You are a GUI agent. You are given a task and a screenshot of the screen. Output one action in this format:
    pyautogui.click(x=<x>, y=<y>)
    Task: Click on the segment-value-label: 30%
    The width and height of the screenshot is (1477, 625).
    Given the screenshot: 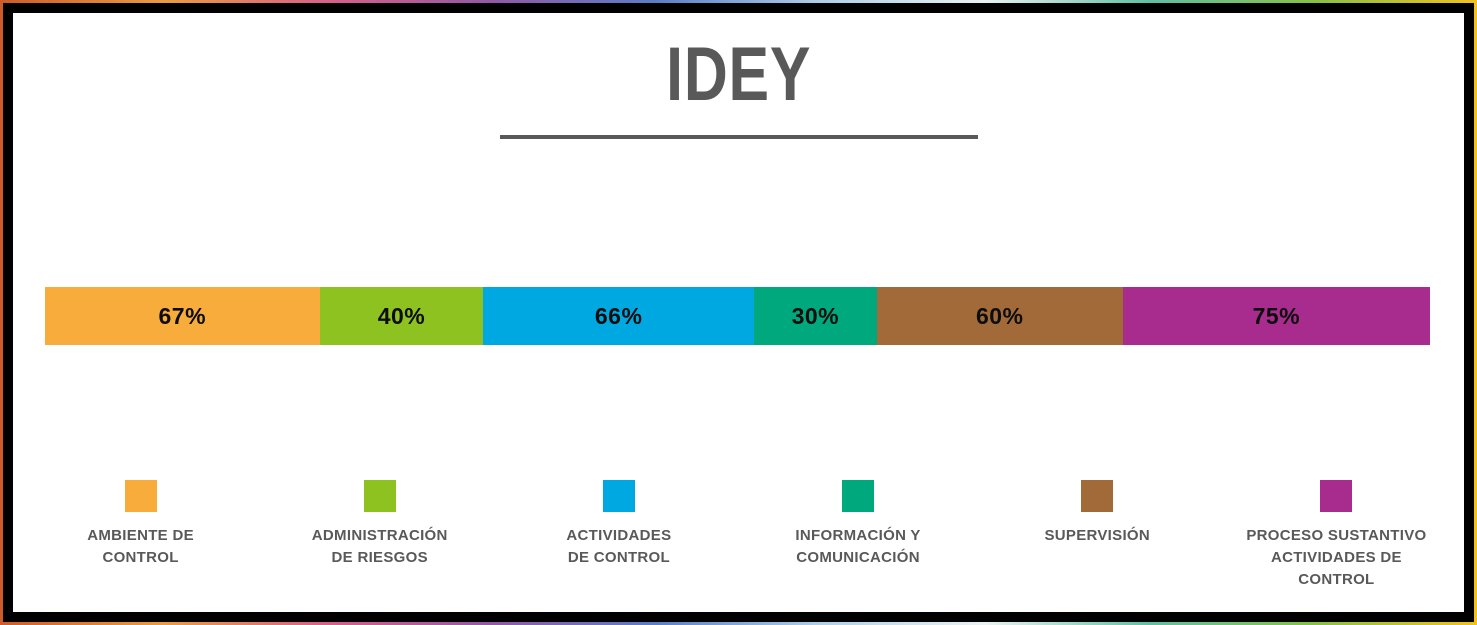 What is the action you would take?
    pyautogui.click(x=815, y=315)
    